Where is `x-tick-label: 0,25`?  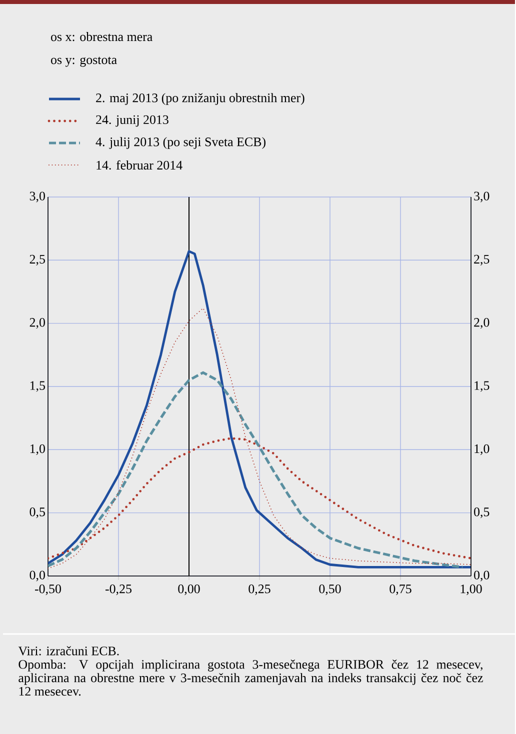 x-tick-label: 0,25 is located at coordinates (259, 590).